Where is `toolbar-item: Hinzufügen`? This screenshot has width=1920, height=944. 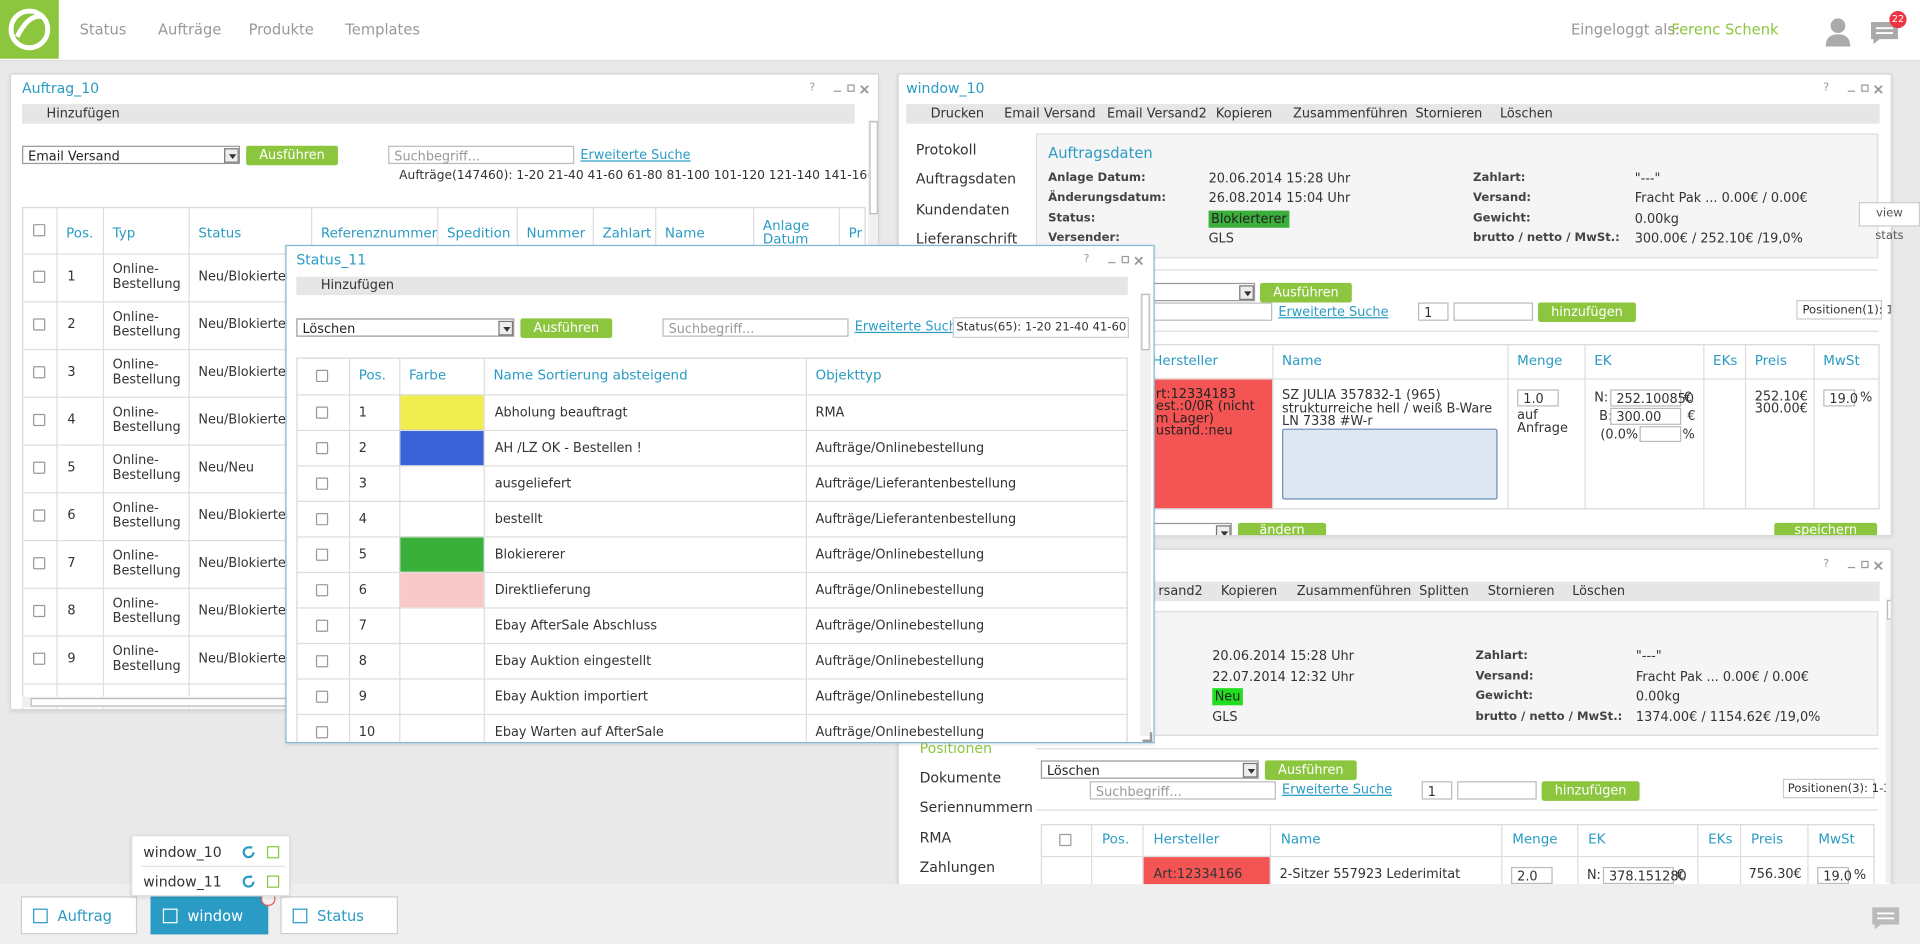
toolbar-item: Hinzufügen is located at coordinates (357, 285).